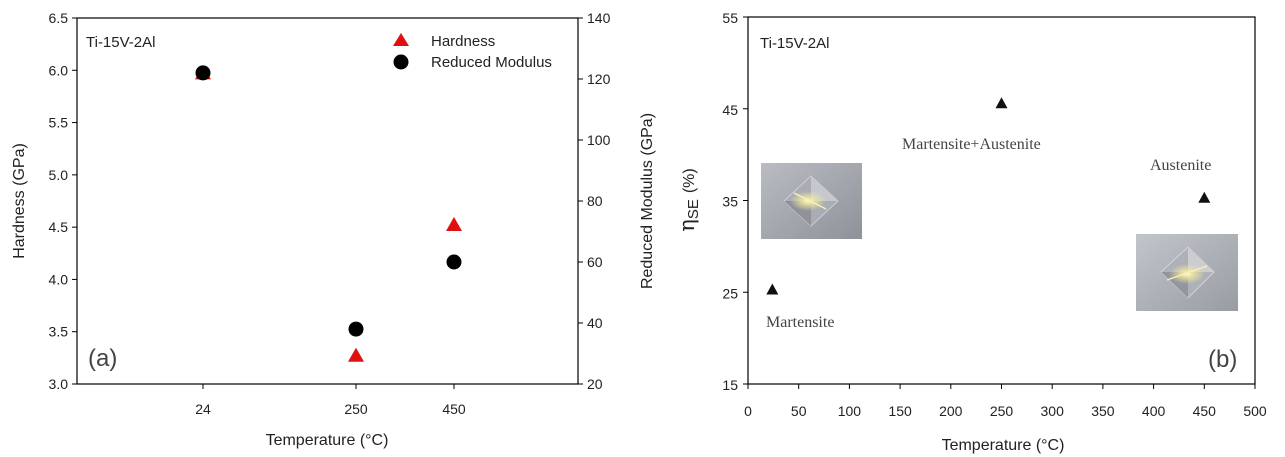  I want to click on chart-a-y2-tick-label: 140, so click(599, 18).